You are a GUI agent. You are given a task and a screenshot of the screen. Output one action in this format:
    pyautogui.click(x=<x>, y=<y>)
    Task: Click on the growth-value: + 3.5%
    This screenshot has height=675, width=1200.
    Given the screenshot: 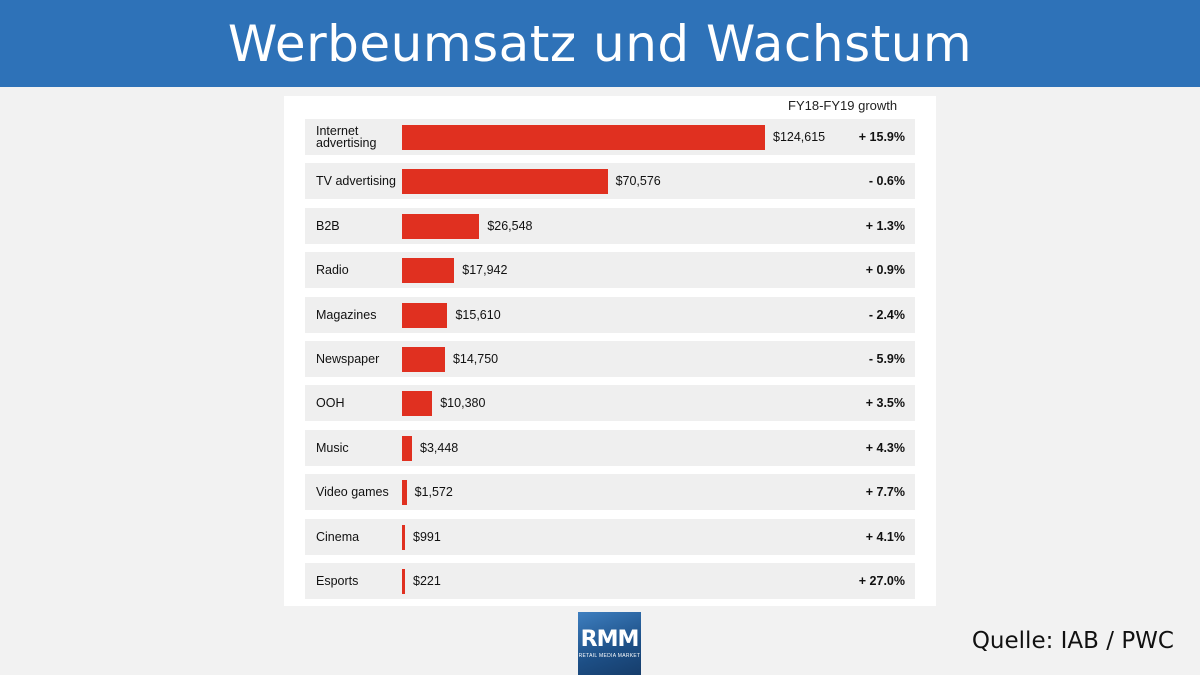 What is the action you would take?
    pyautogui.click(x=885, y=403)
    